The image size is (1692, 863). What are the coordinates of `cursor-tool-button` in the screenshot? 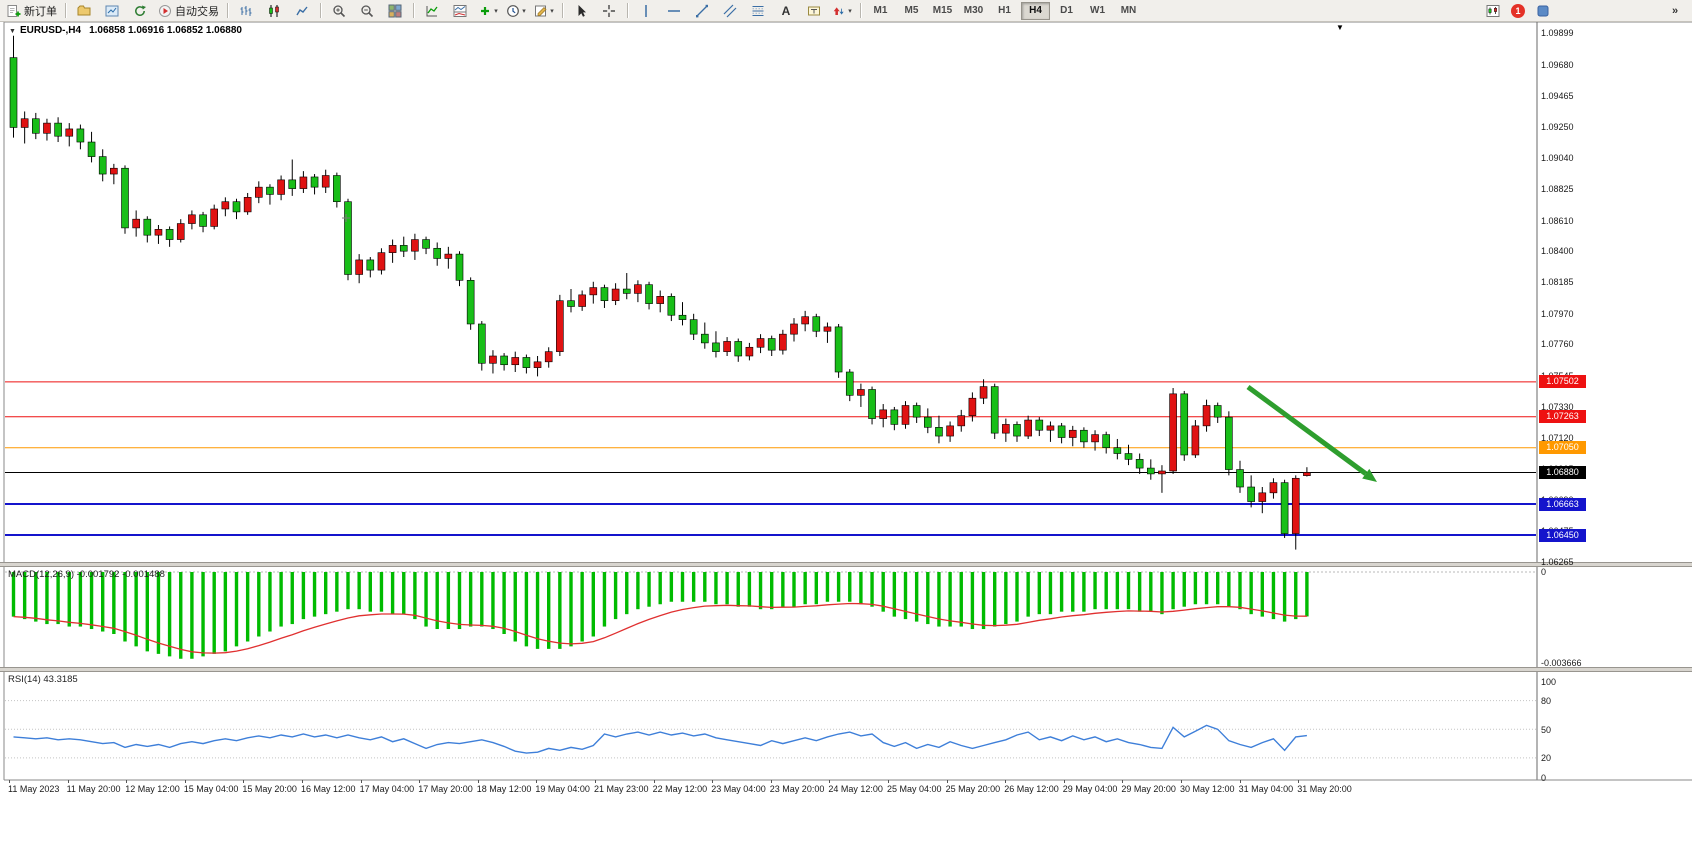 It's located at (581, 11).